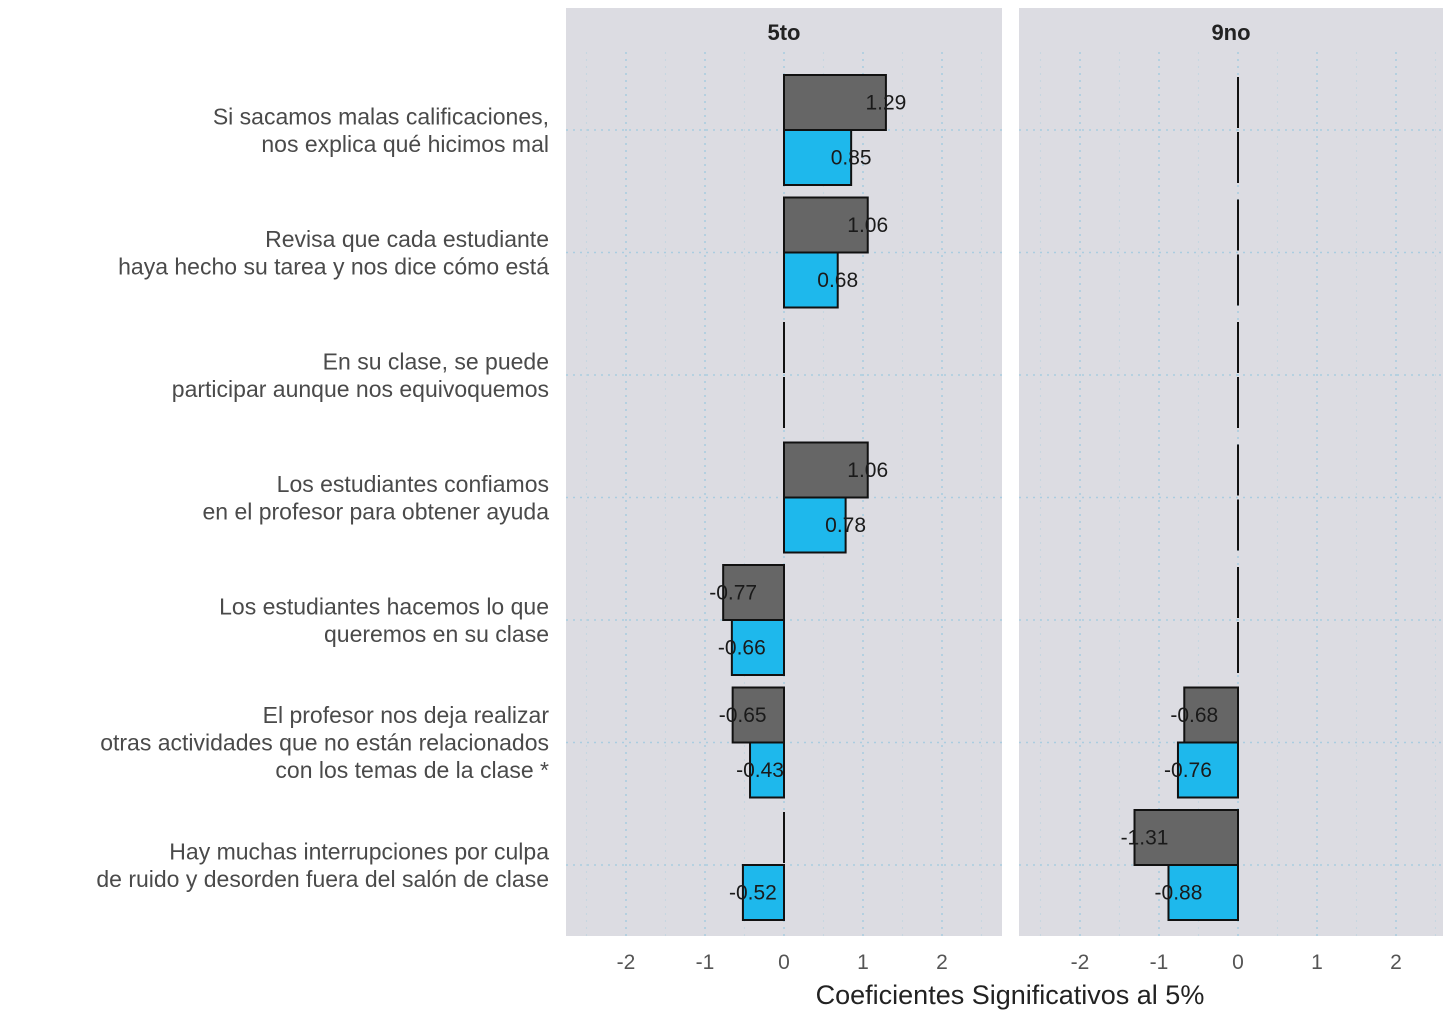 This screenshot has width=1443, height=1011. Describe the element at coordinates (412, 770) in the screenshot. I see `category-label: con los temas de la clase *` at that location.